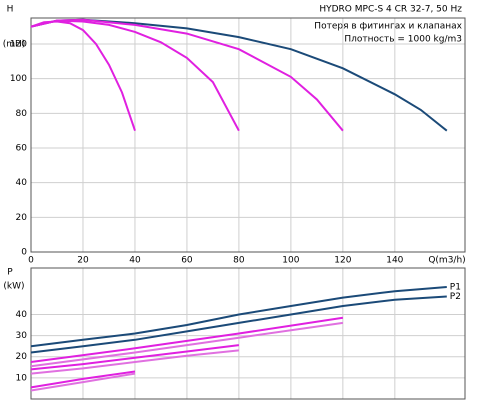 This screenshot has width=500, height=400. What do you see at coordinates (390, 10) in the screenshot?
I see `chart-title: HYDRO MPC-S 4 CR 32-7, 50 Hz` at bounding box center [390, 10].